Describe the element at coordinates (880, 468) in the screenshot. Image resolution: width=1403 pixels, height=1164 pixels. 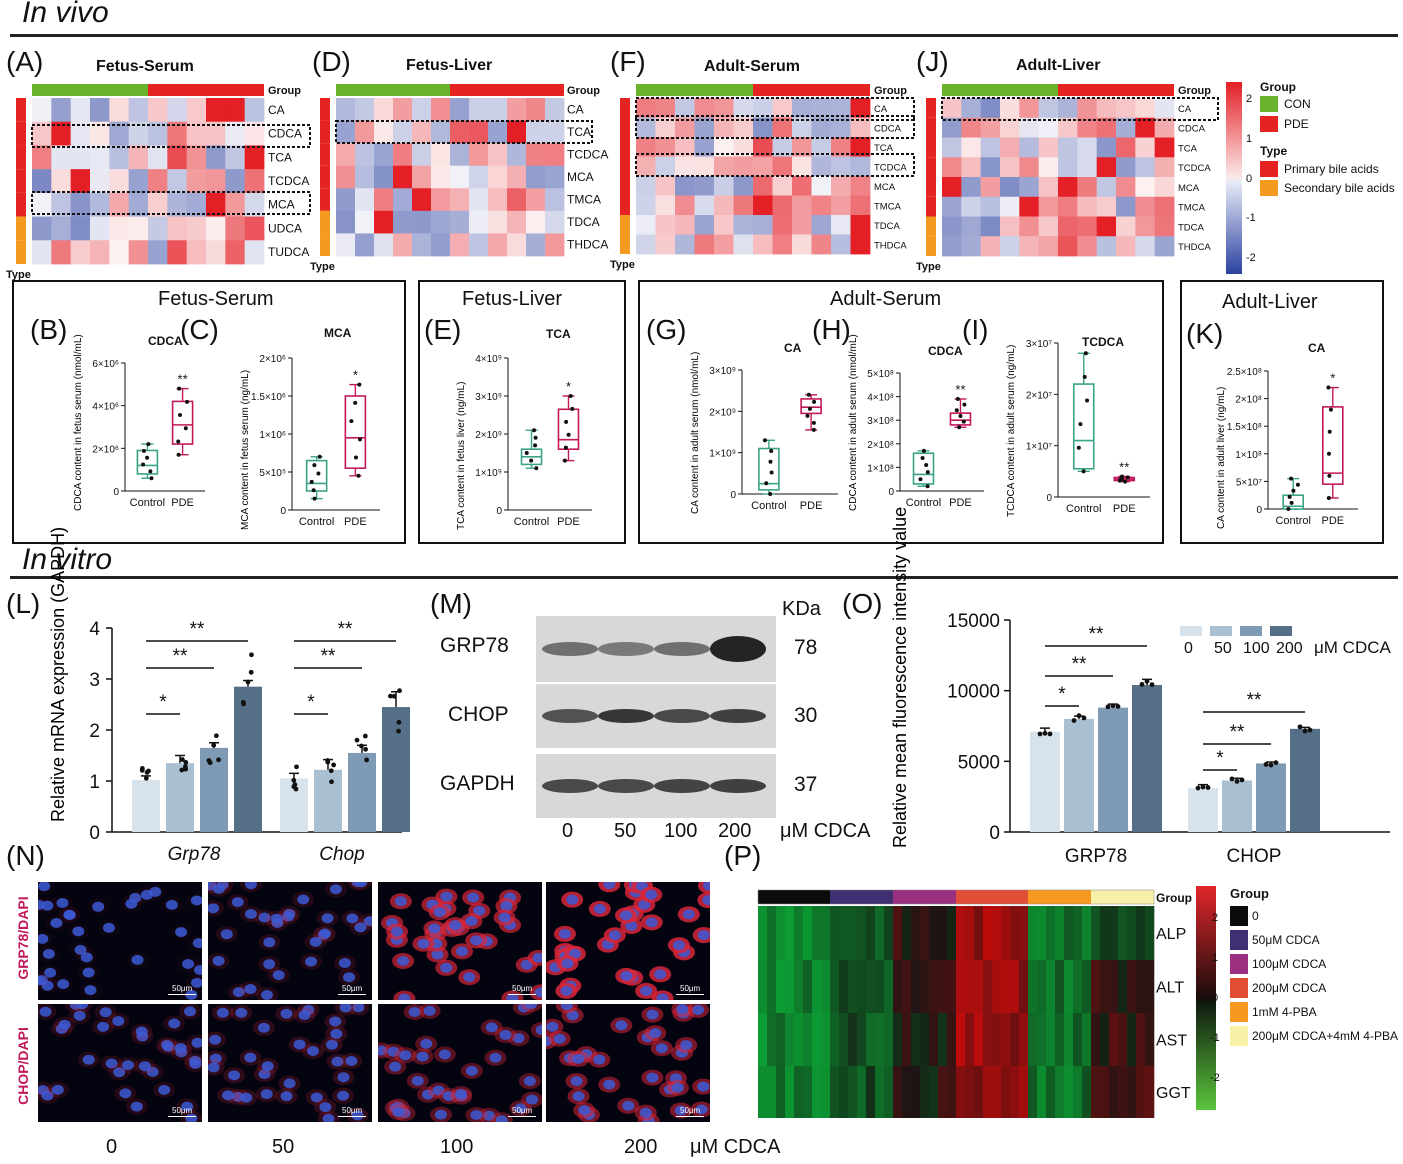
I see `y-tick-label: 1×10⁸` at that location.